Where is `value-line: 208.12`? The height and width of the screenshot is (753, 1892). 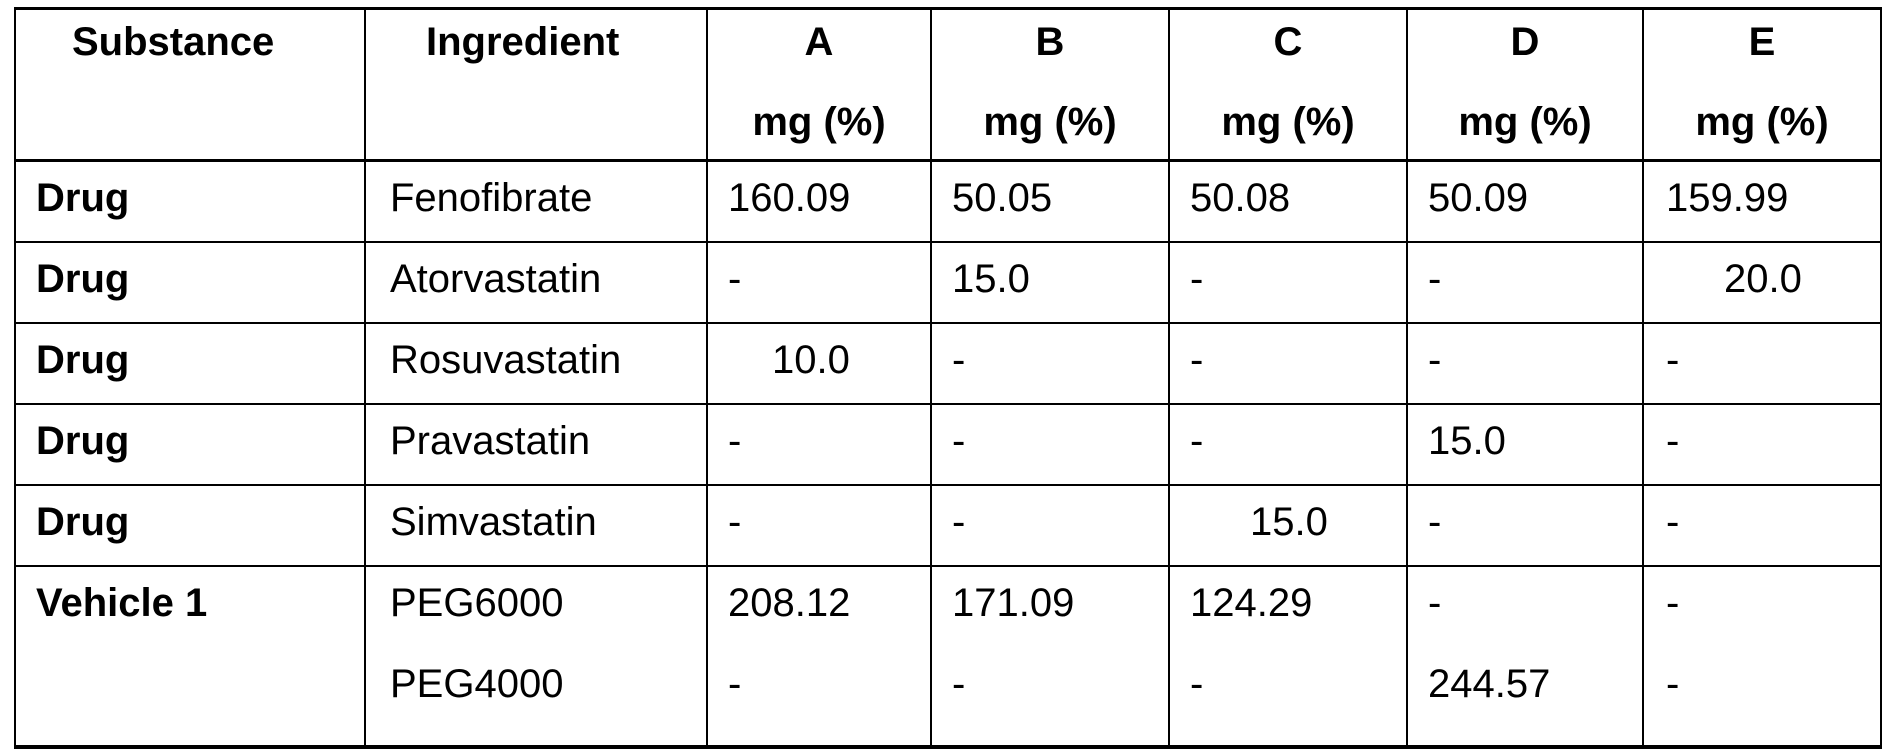
value-line: 208.12 is located at coordinates (829, 623).